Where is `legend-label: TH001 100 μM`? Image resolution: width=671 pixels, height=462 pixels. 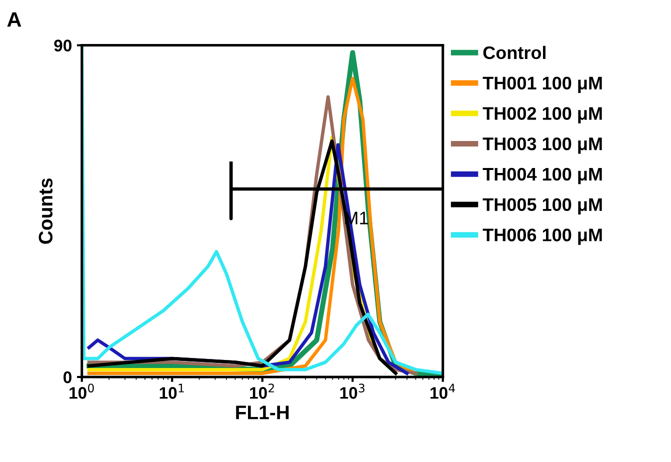 legend-label: TH001 100 μM is located at coordinates (542, 84).